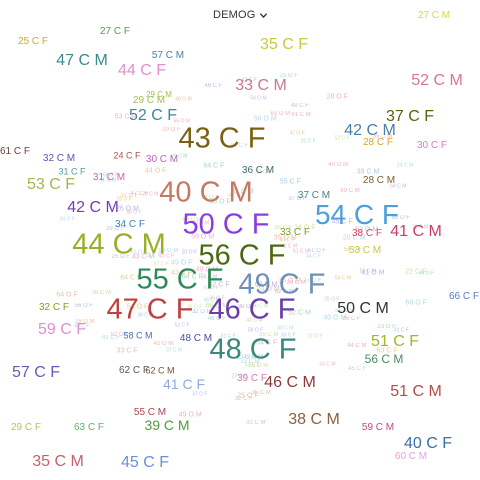 The height and width of the screenshot is (480, 480). Describe the element at coordinates (357, 369) in the screenshot. I see `filler-word: 45 C F` at that location.